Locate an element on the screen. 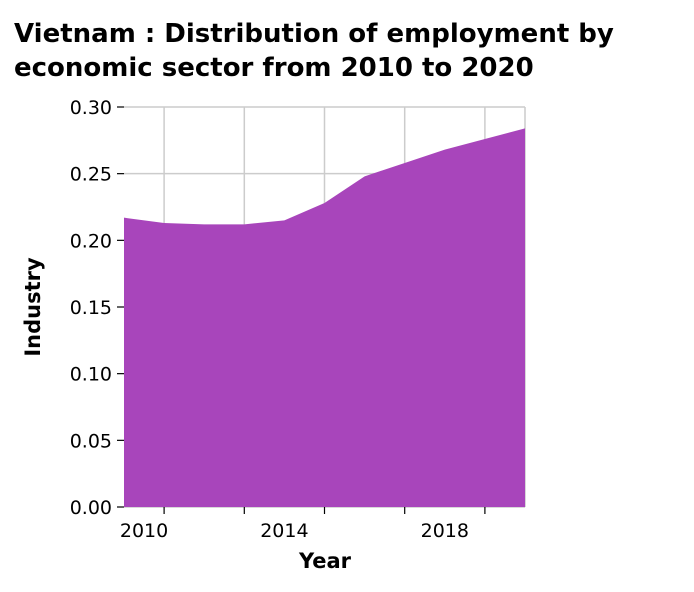 The width and height of the screenshot is (694, 592). x-axis-ticks: 2010 2014 2018 is located at coordinates (303, 524).